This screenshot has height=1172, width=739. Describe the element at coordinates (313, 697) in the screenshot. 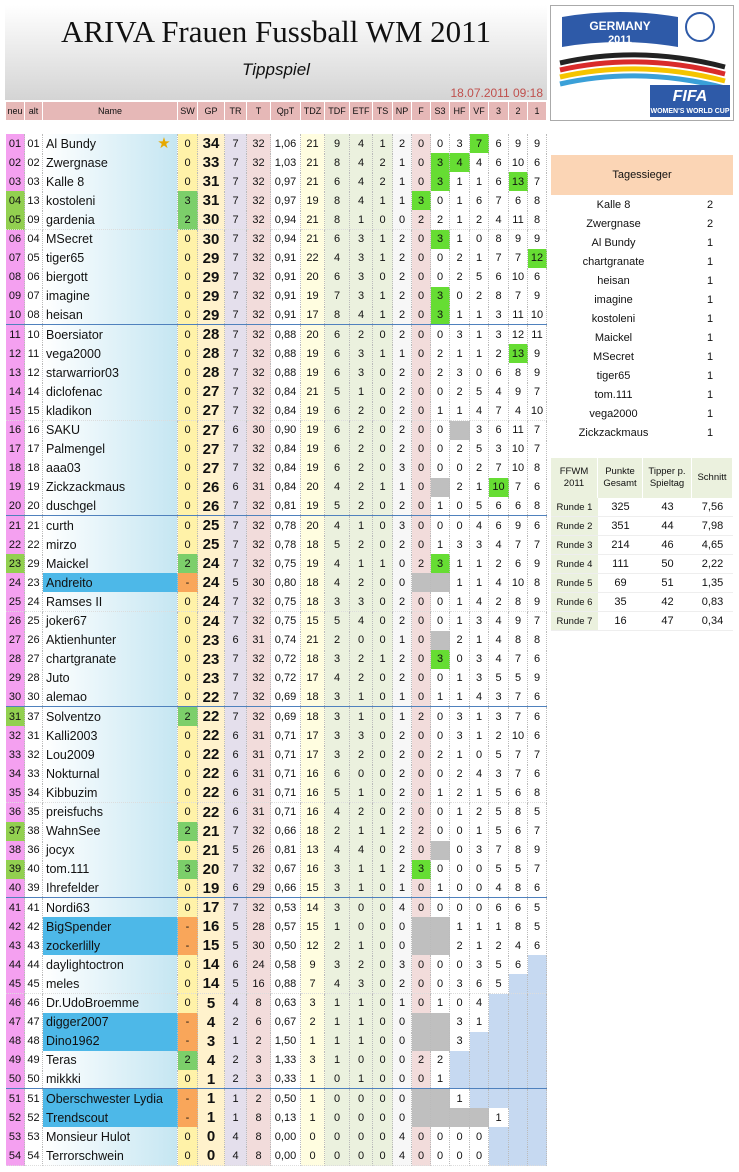

I see `table-cell: 18` at that location.